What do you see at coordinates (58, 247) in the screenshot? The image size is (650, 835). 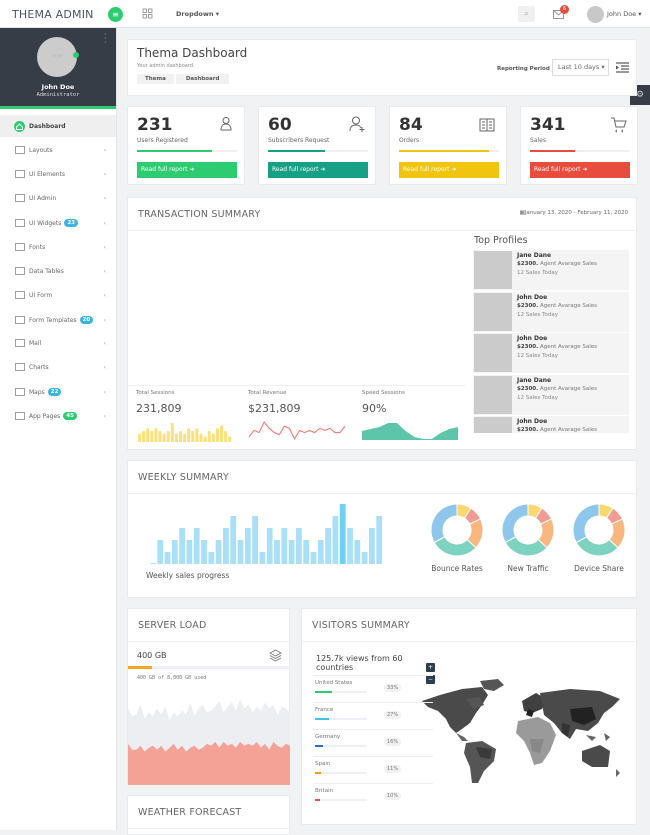 I see `sidebar-item-fonts: Fonts ‹` at bounding box center [58, 247].